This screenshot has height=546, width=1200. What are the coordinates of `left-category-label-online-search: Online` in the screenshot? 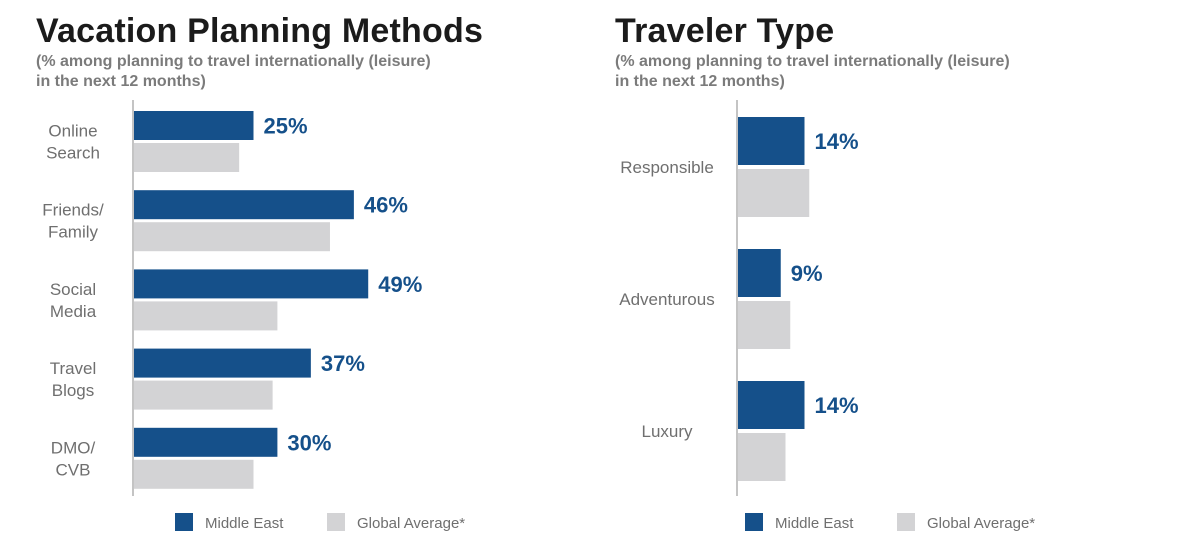 It's located at (72, 131).